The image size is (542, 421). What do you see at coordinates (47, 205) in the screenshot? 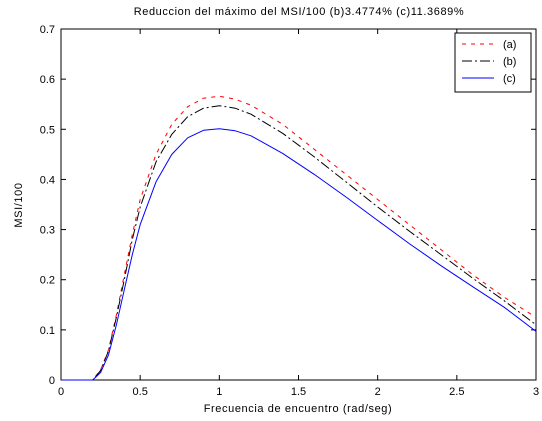
I see `y-tick-labels: 0 0.1 0.2 0.3 0.4 0.5 0.6 0.7` at bounding box center [47, 205].